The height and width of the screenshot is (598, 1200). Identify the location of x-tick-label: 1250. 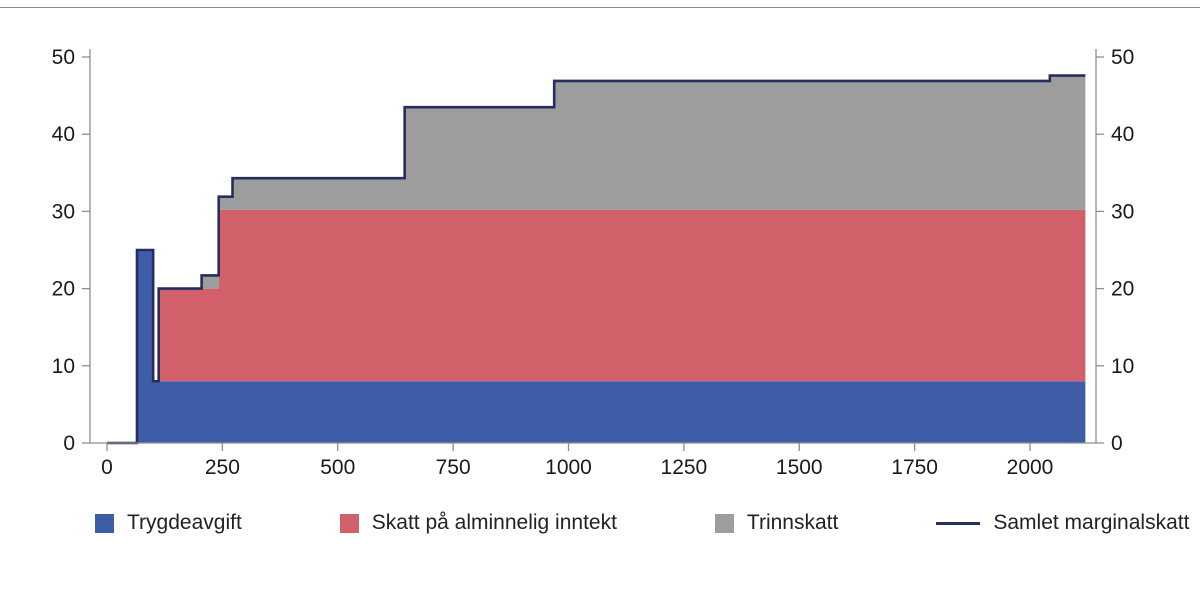
(684, 467).